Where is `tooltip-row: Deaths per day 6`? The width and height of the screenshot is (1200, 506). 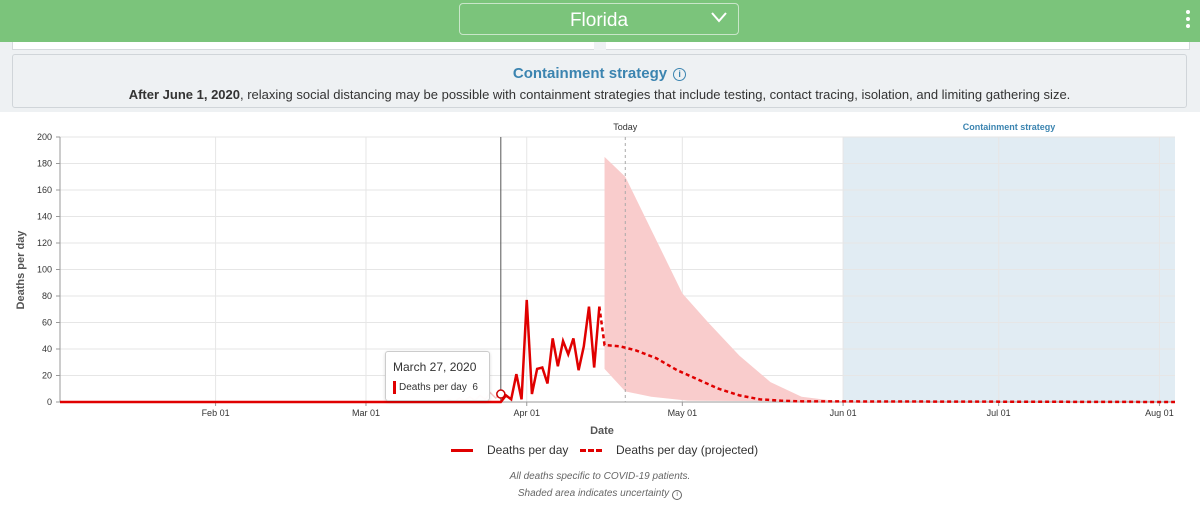
tooltip-row: Deaths per day 6 is located at coordinates (435, 387).